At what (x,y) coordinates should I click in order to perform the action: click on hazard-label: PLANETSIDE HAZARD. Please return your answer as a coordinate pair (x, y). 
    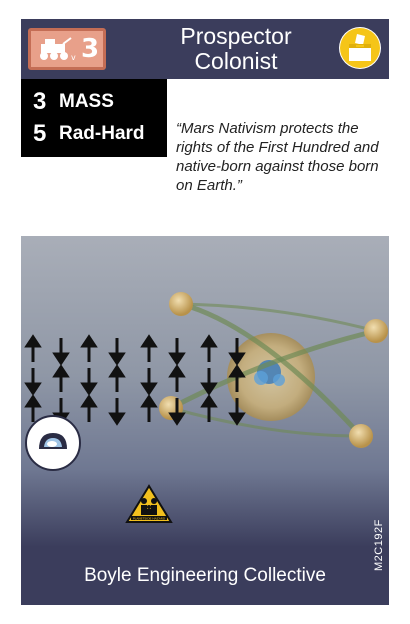
    Looking at the image, I should click on (149, 519).